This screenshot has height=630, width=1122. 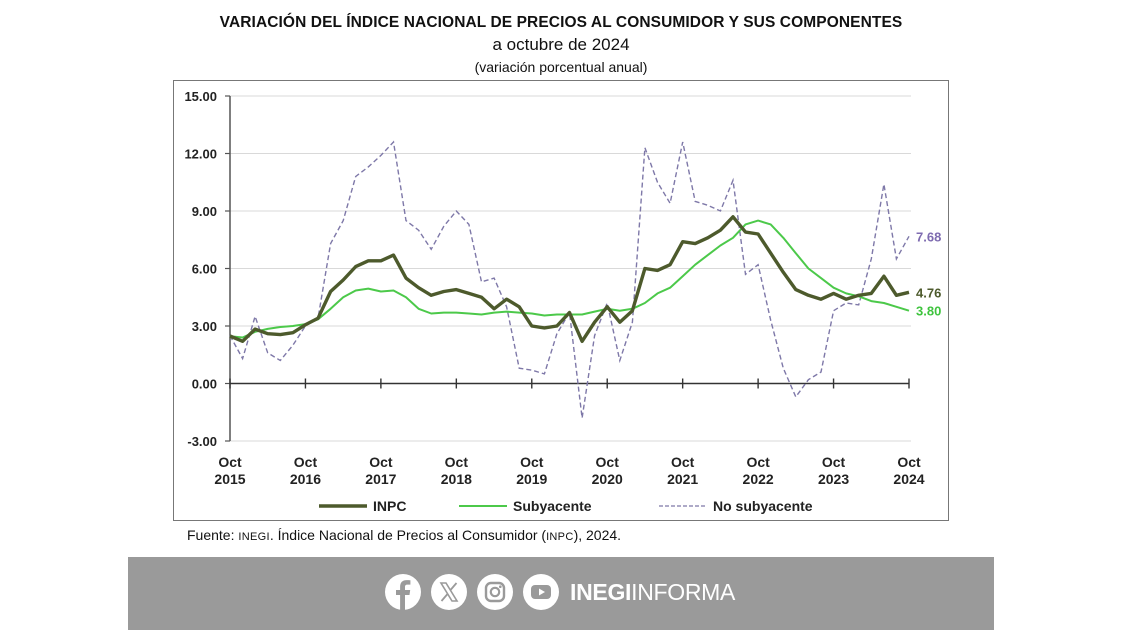 What do you see at coordinates (682, 479) in the screenshot?
I see `x-tick-label-year: 2021` at bounding box center [682, 479].